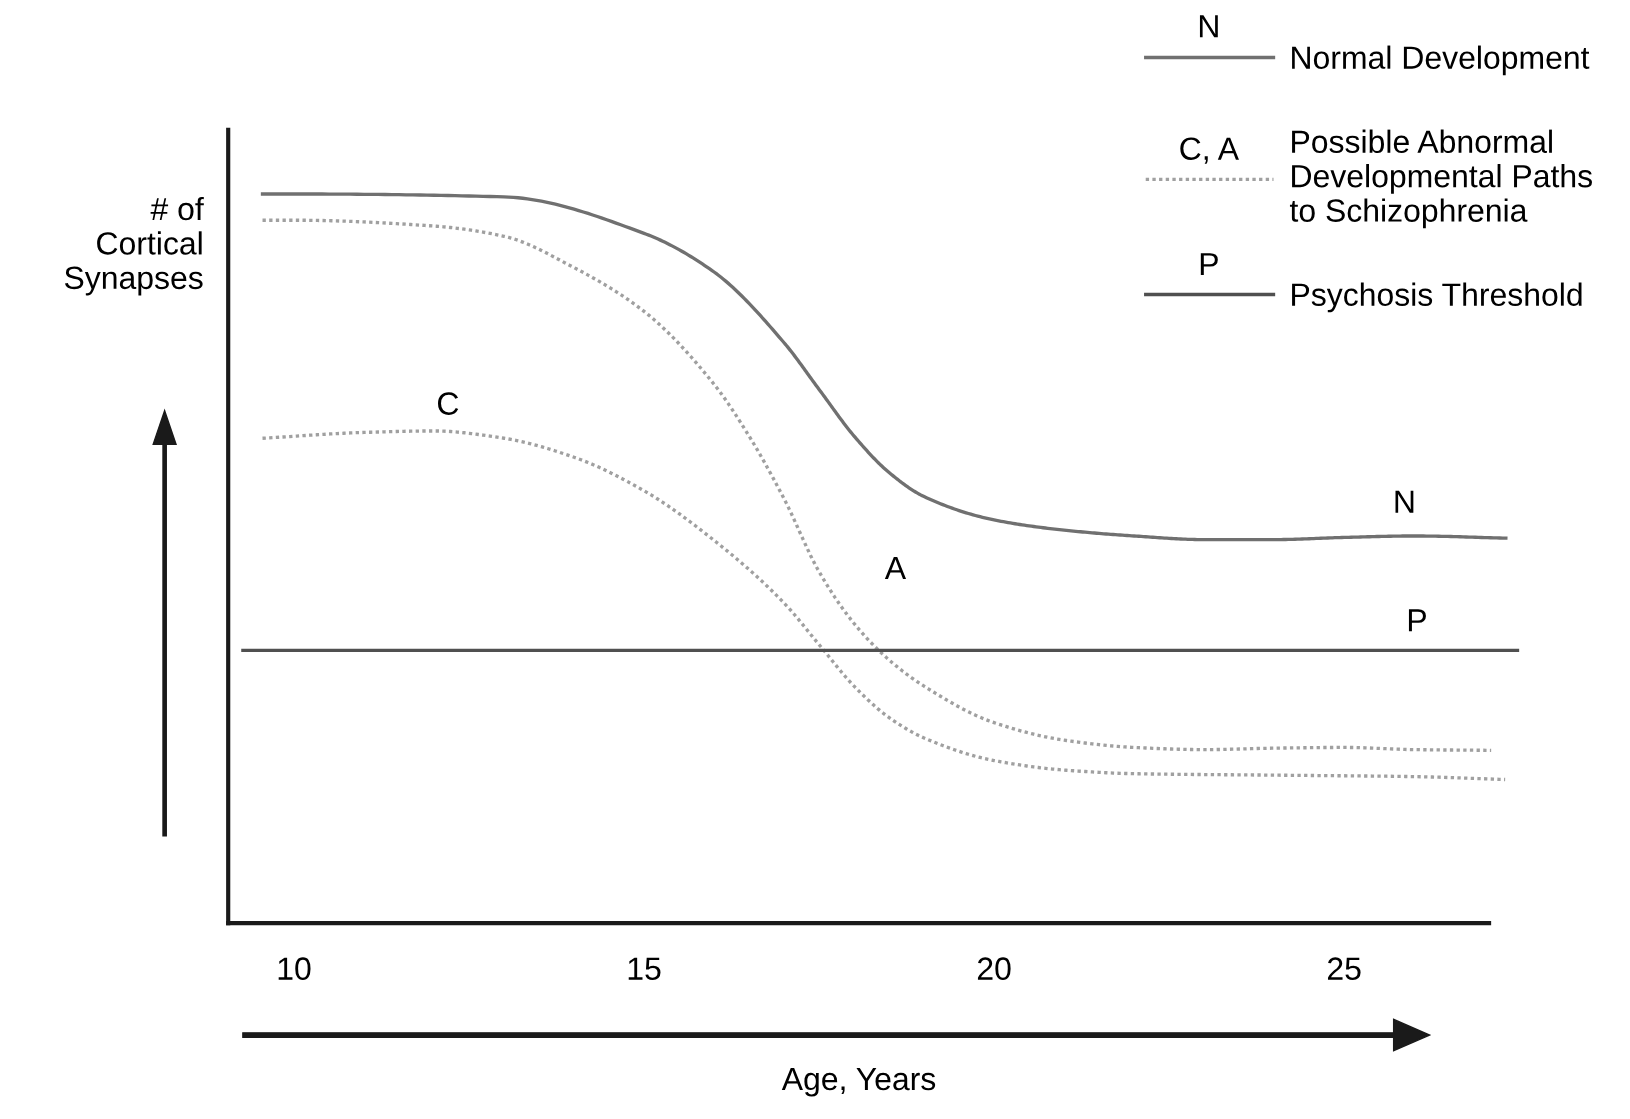  What do you see at coordinates (1208, 26) in the screenshot?
I see `text: N` at bounding box center [1208, 26].